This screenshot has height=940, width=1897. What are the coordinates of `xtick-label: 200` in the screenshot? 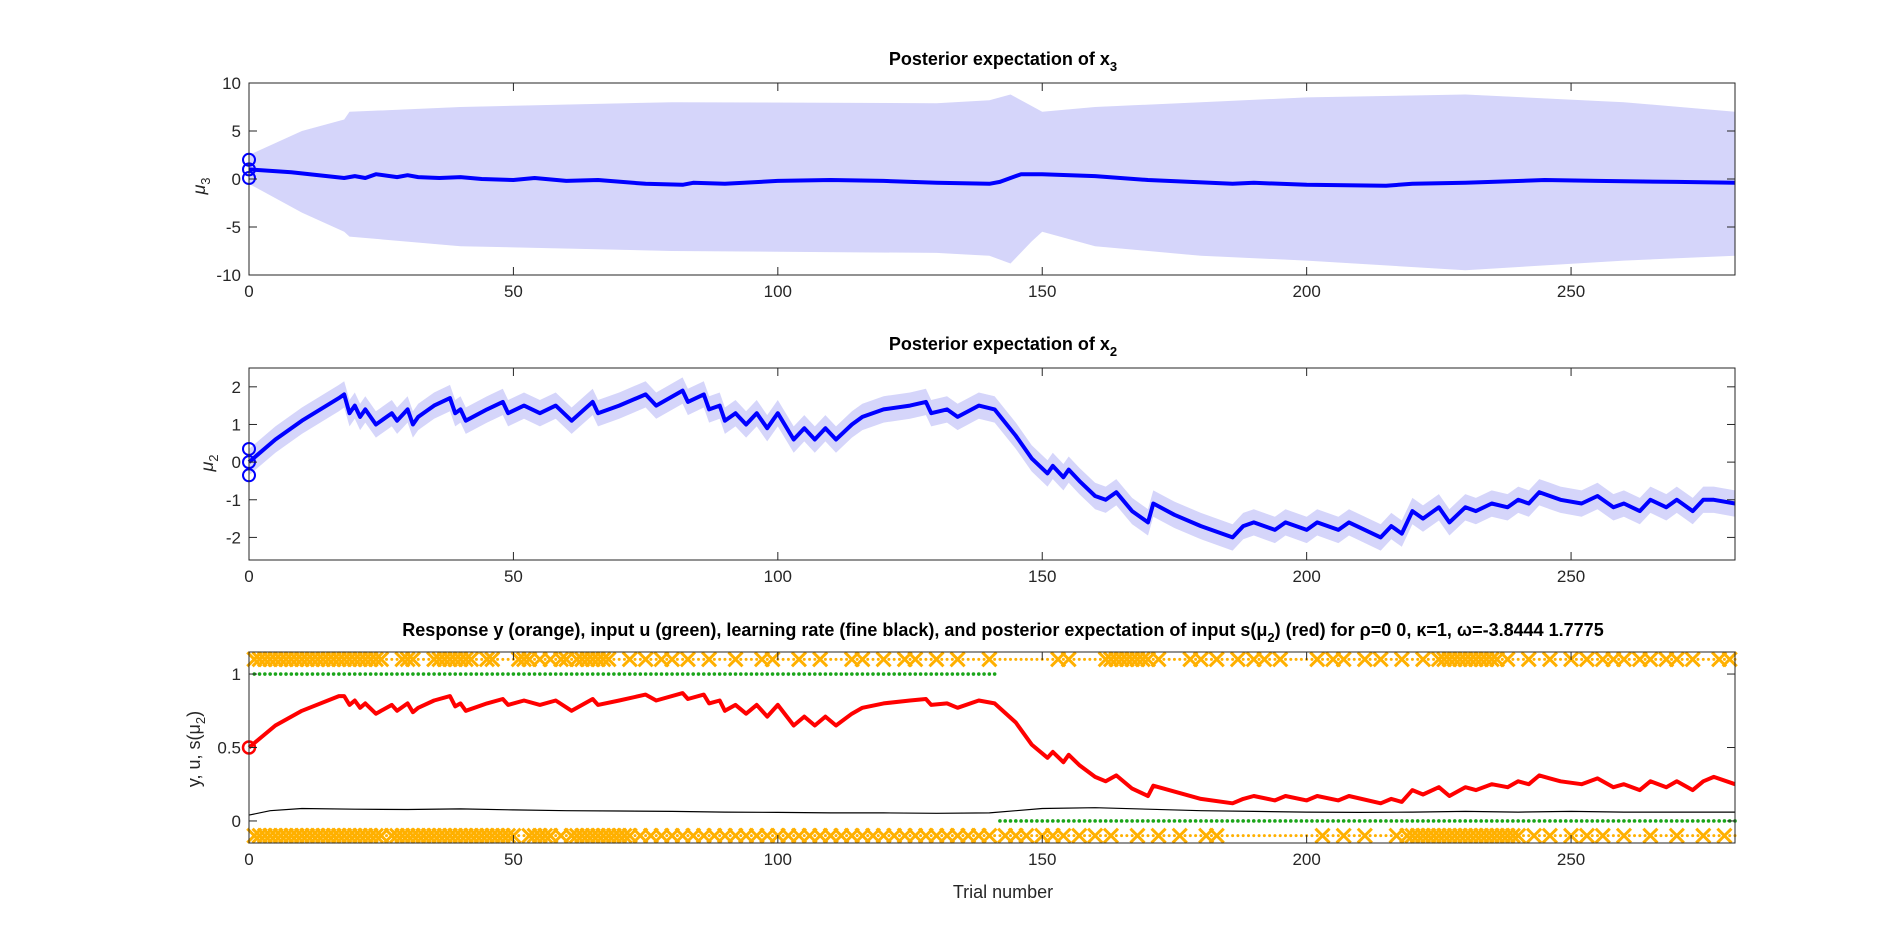 It's located at (1306, 859).